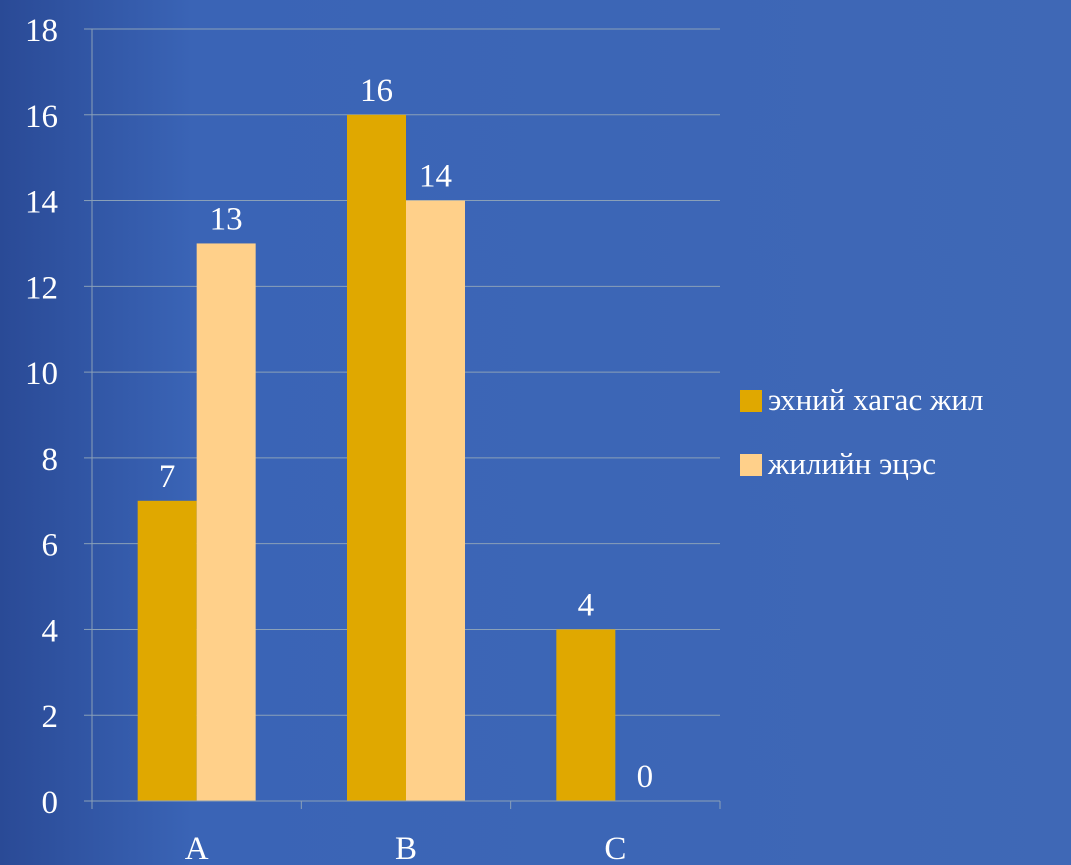 The image size is (1071, 865). Describe the element at coordinates (50, 460) in the screenshot. I see `y-tick-label: 8` at that location.